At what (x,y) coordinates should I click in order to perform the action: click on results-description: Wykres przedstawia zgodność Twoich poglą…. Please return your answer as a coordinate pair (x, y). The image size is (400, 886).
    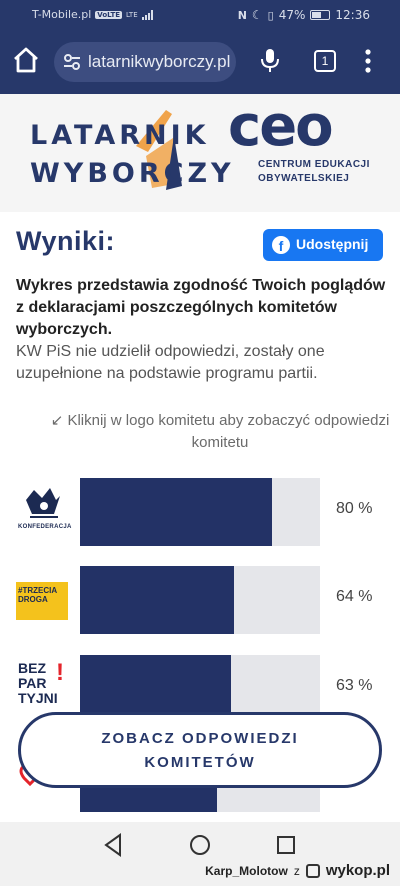
    Looking at the image, I should click on (201, 330).